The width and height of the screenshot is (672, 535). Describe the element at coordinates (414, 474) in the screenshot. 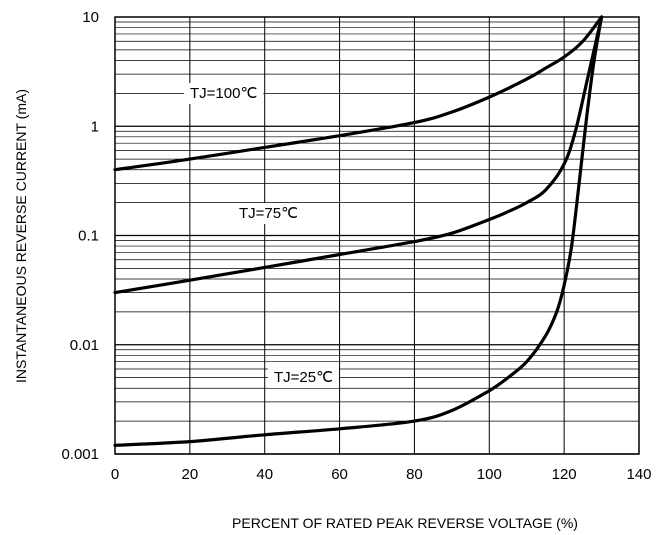

I see `x-tick-label: 80` at that location.